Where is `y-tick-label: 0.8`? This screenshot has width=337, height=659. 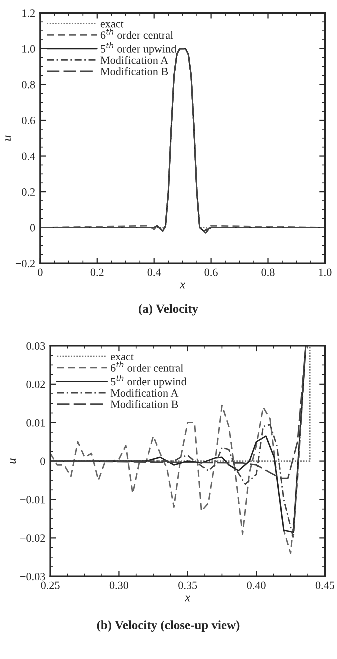 y-tick-label: 0.8 is located at coordinates (29, 85).